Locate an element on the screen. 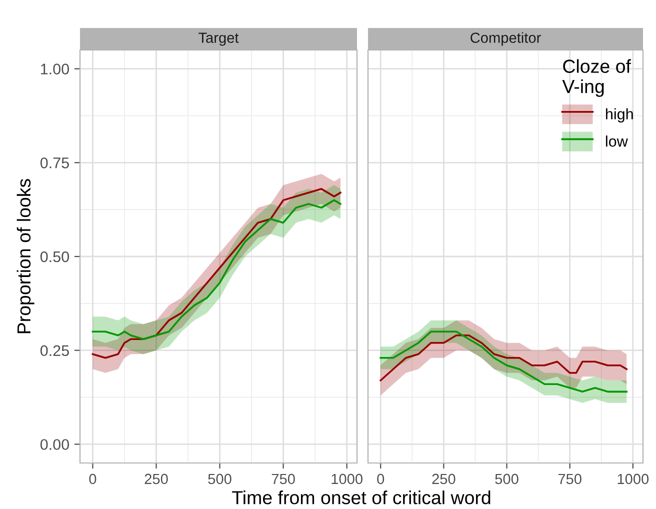 This screenshot has width=656, height=509. y-tick-label: 0.25 is located at coordinates (54, 350).